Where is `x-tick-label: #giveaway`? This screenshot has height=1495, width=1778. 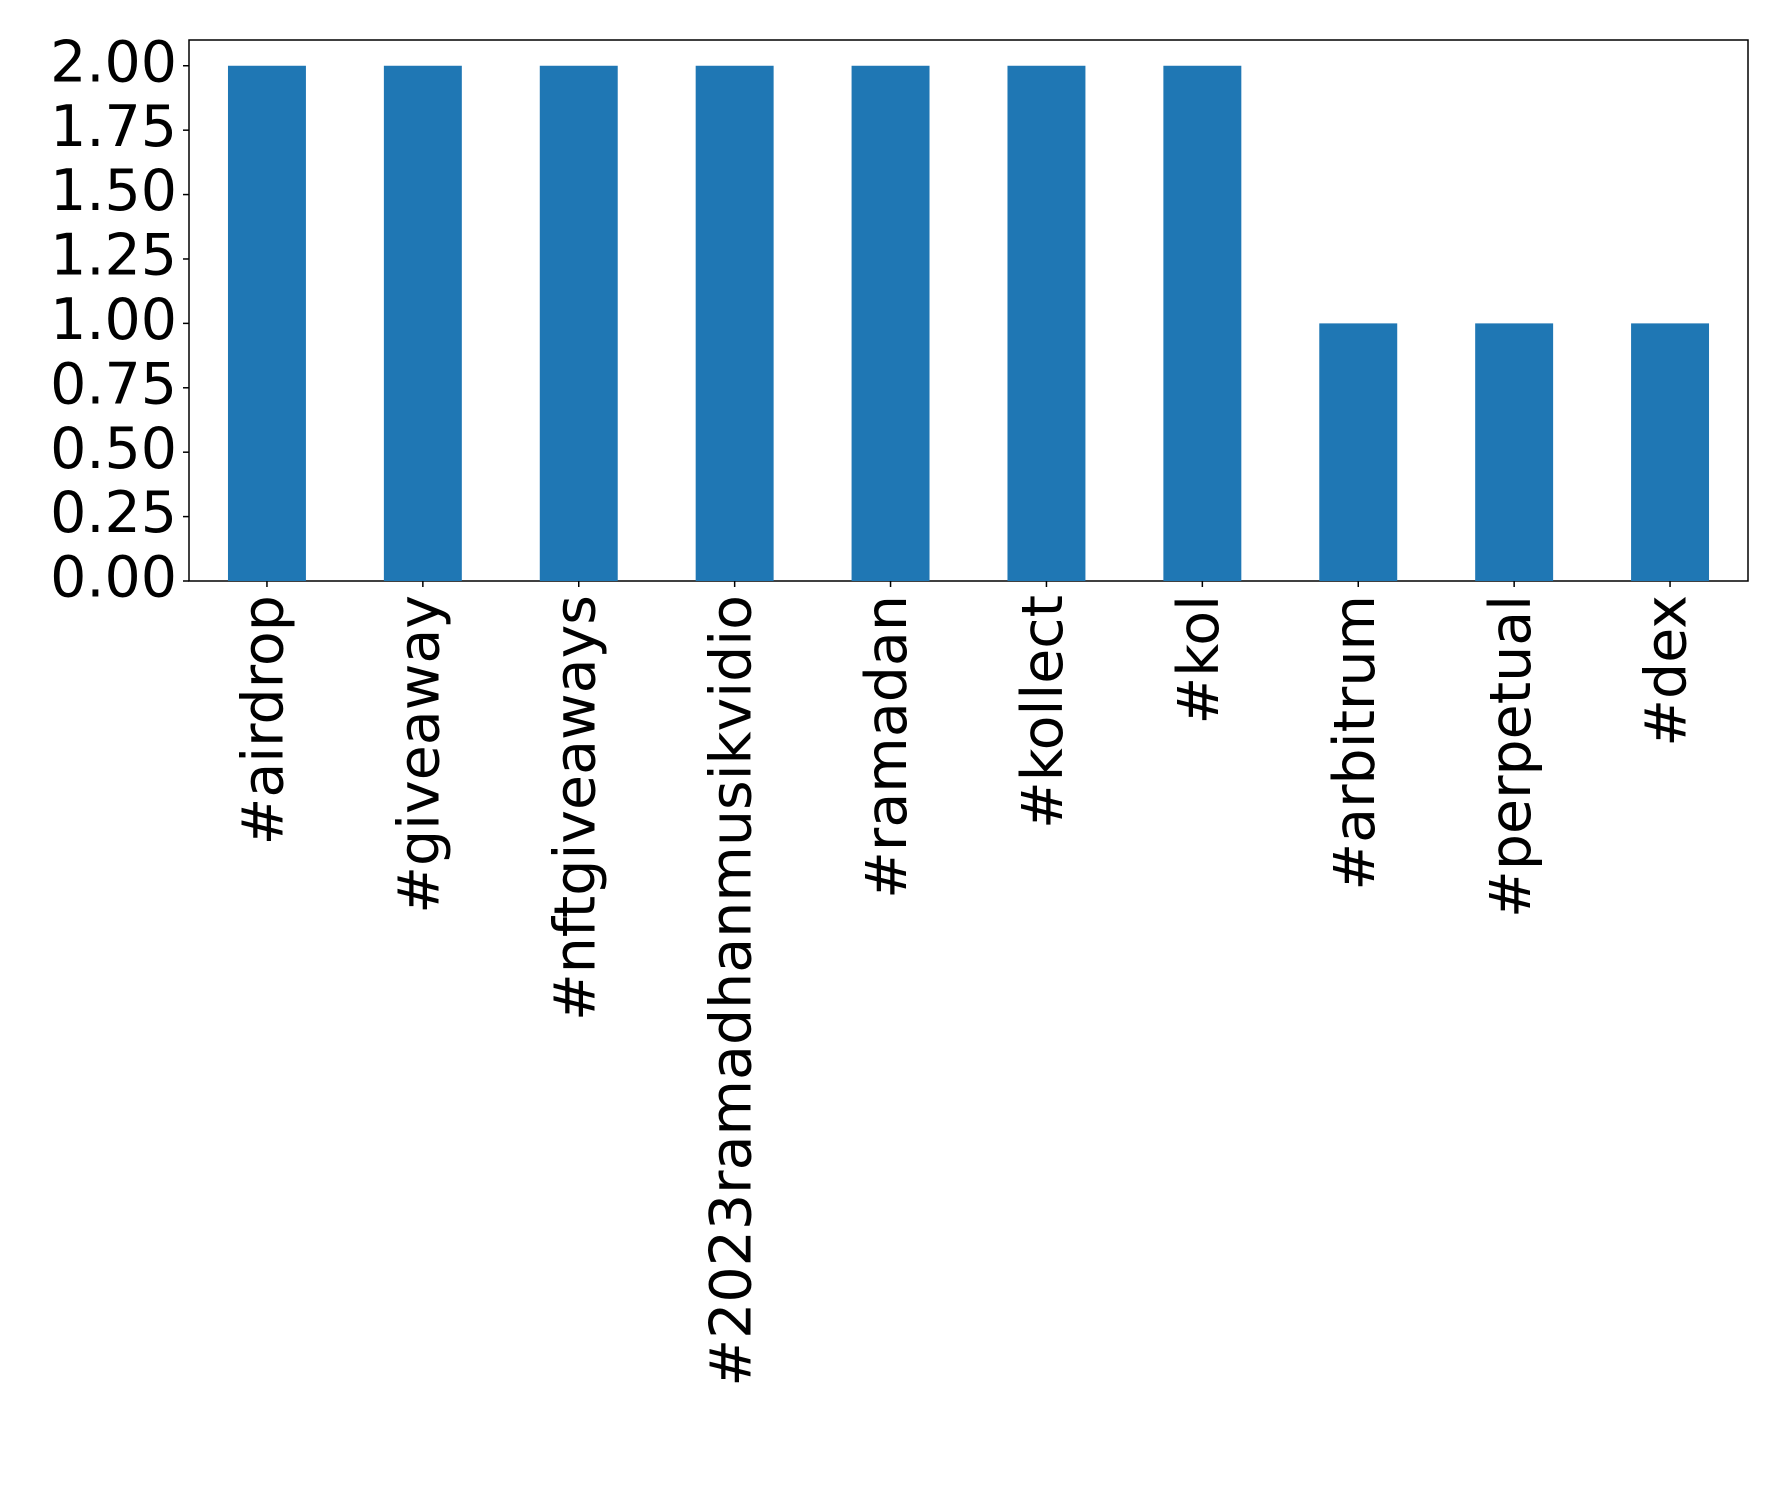 x-tick-label: #giveaway is located at coordinates (419, 754).